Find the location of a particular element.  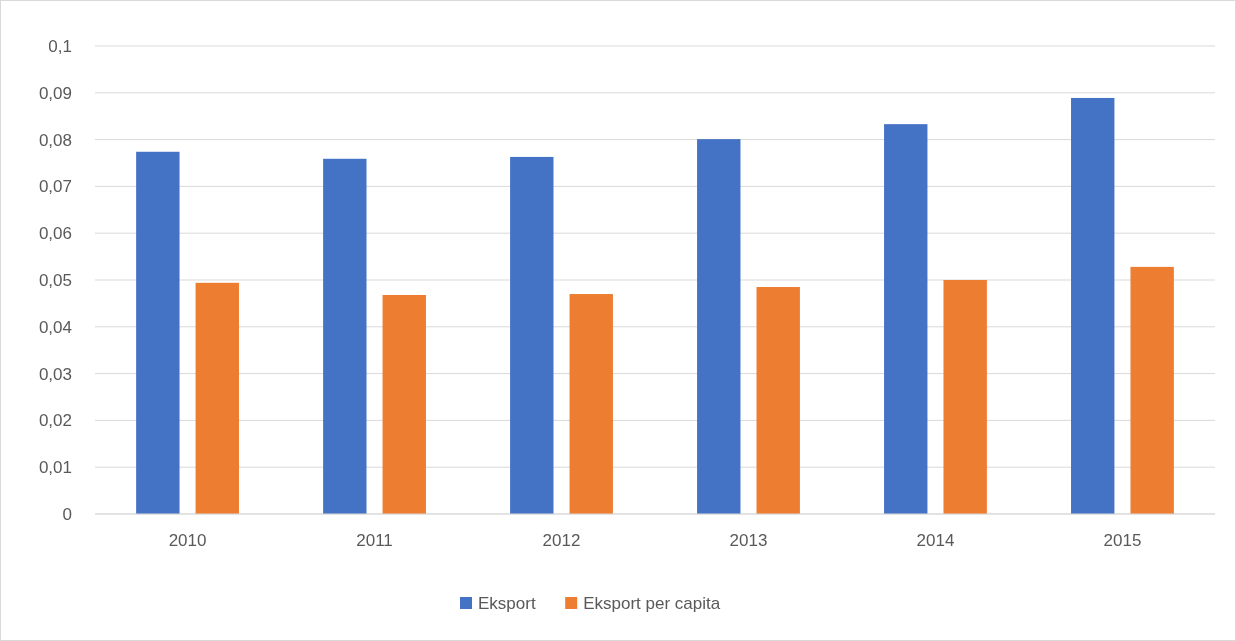

y-tick-label: 0,01 is located at coordinates (55, 468).